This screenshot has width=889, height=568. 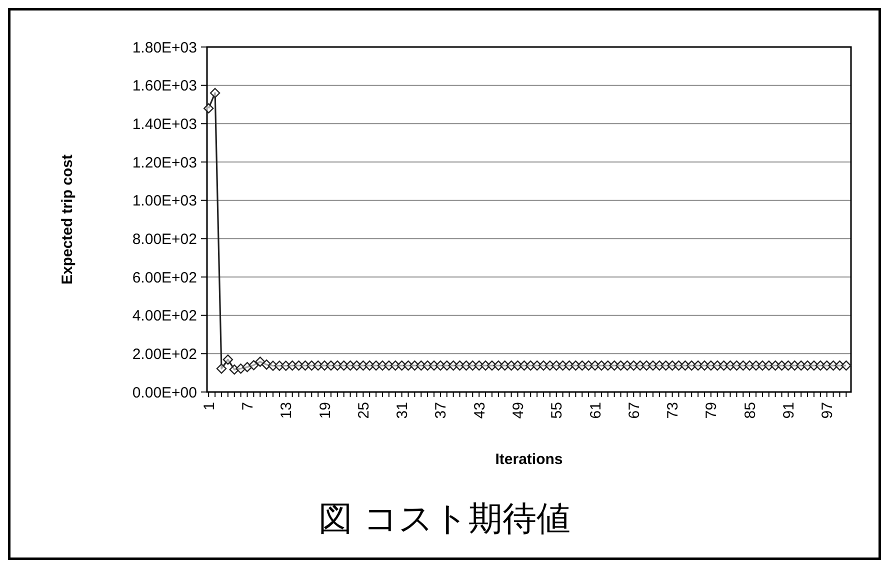 What do you see at coordinates (595, 410) in the screenshot?
I see `x-tick-label: 61` at bounding box center [595, 410].